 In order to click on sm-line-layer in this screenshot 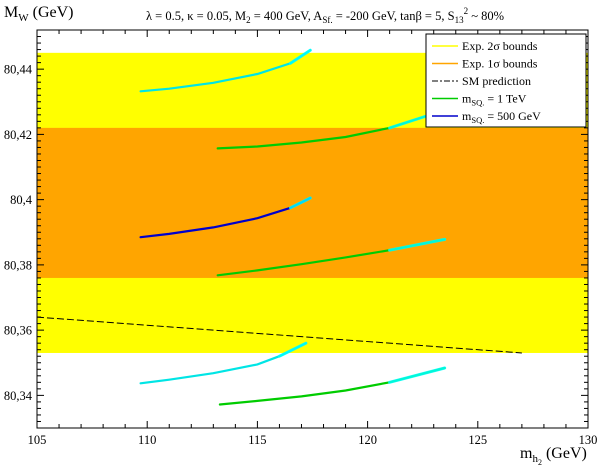, I will do `click(279, 335)`.